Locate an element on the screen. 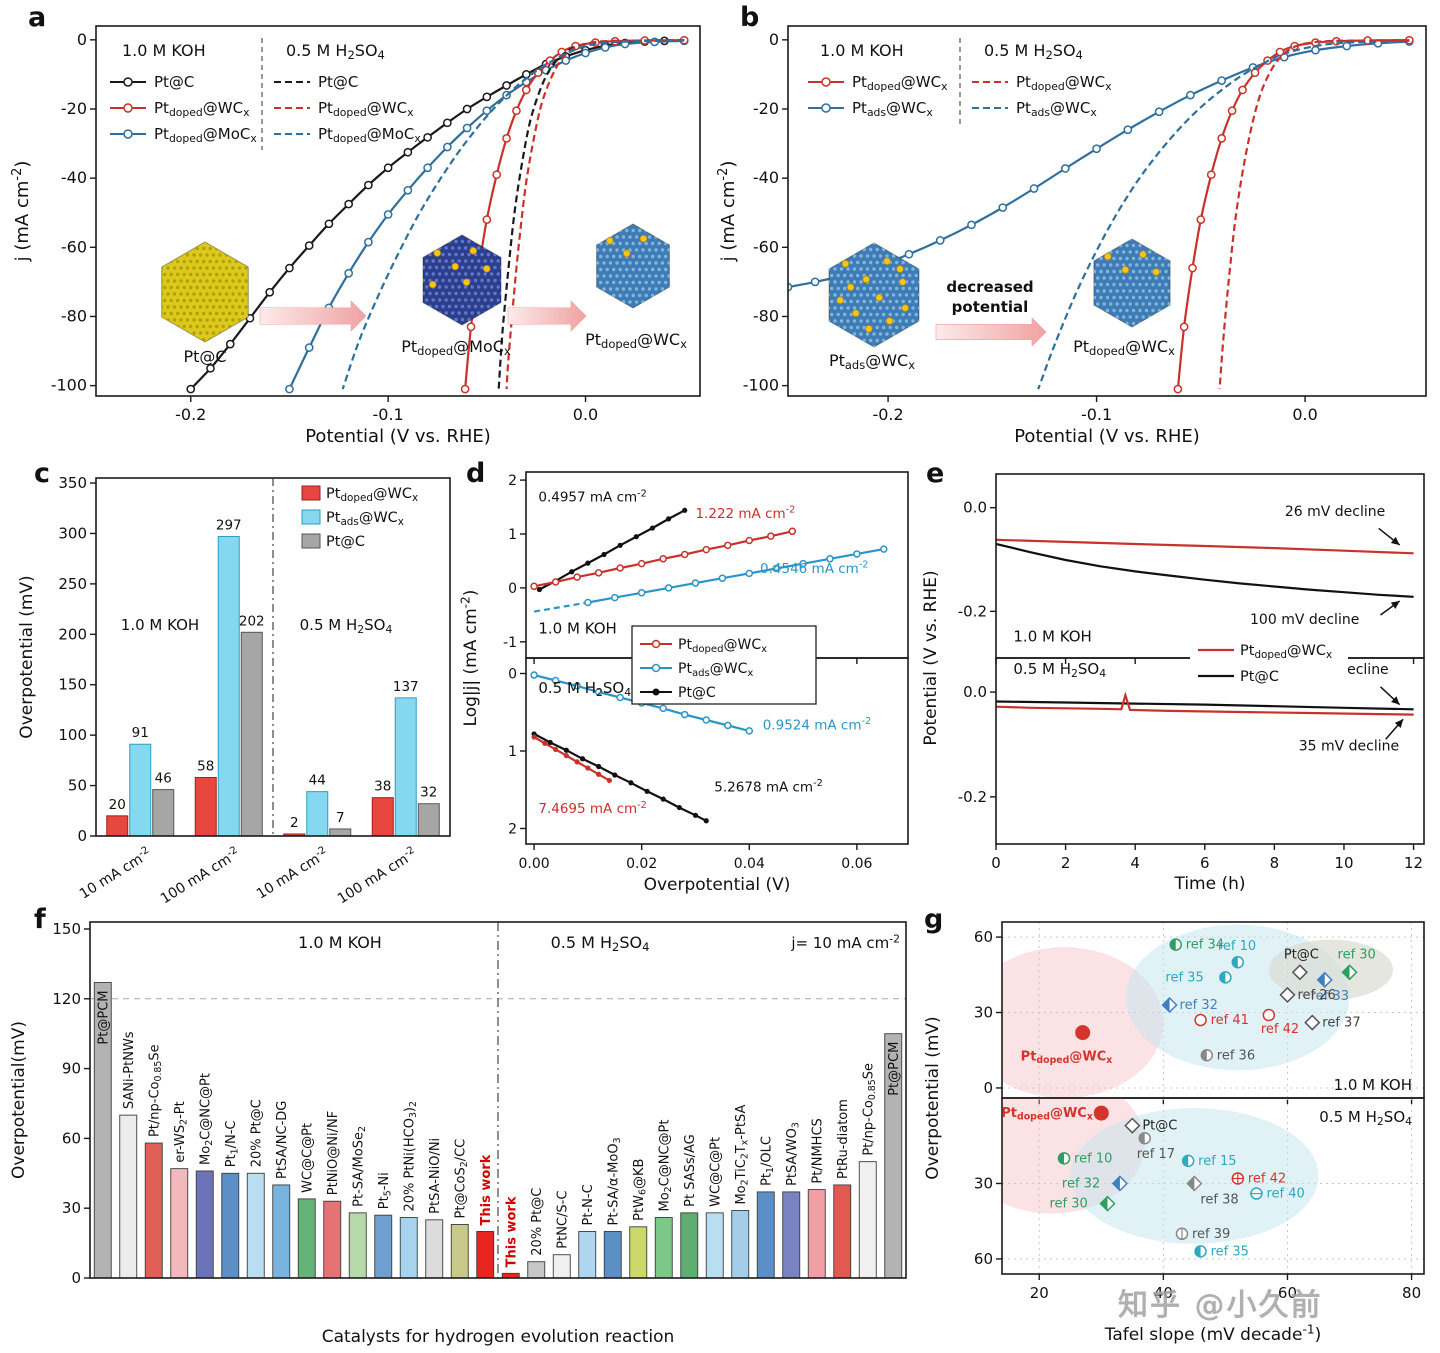 The image size is (1440, 1353). svg-text: 20 is located at coordinates (117, 805).